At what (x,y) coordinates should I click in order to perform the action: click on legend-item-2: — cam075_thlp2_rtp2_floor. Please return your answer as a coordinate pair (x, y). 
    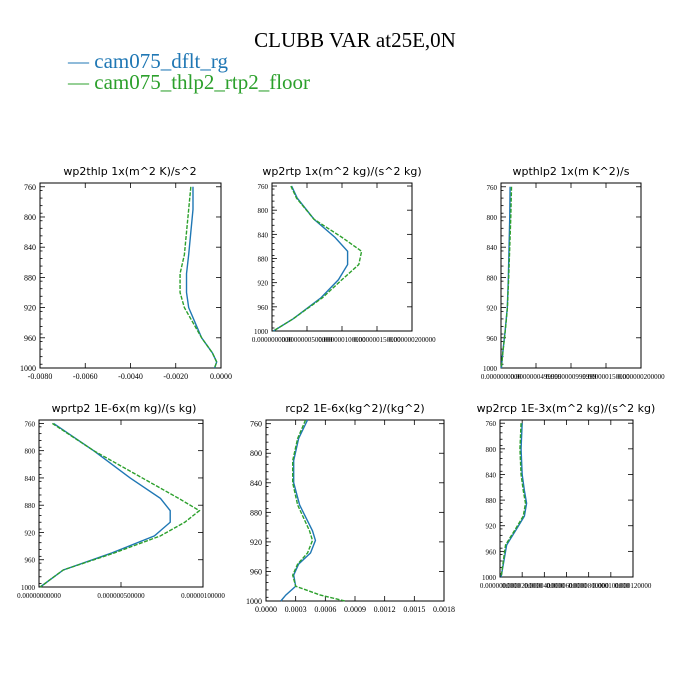
    Looking at the image, I should click on (188, 82).